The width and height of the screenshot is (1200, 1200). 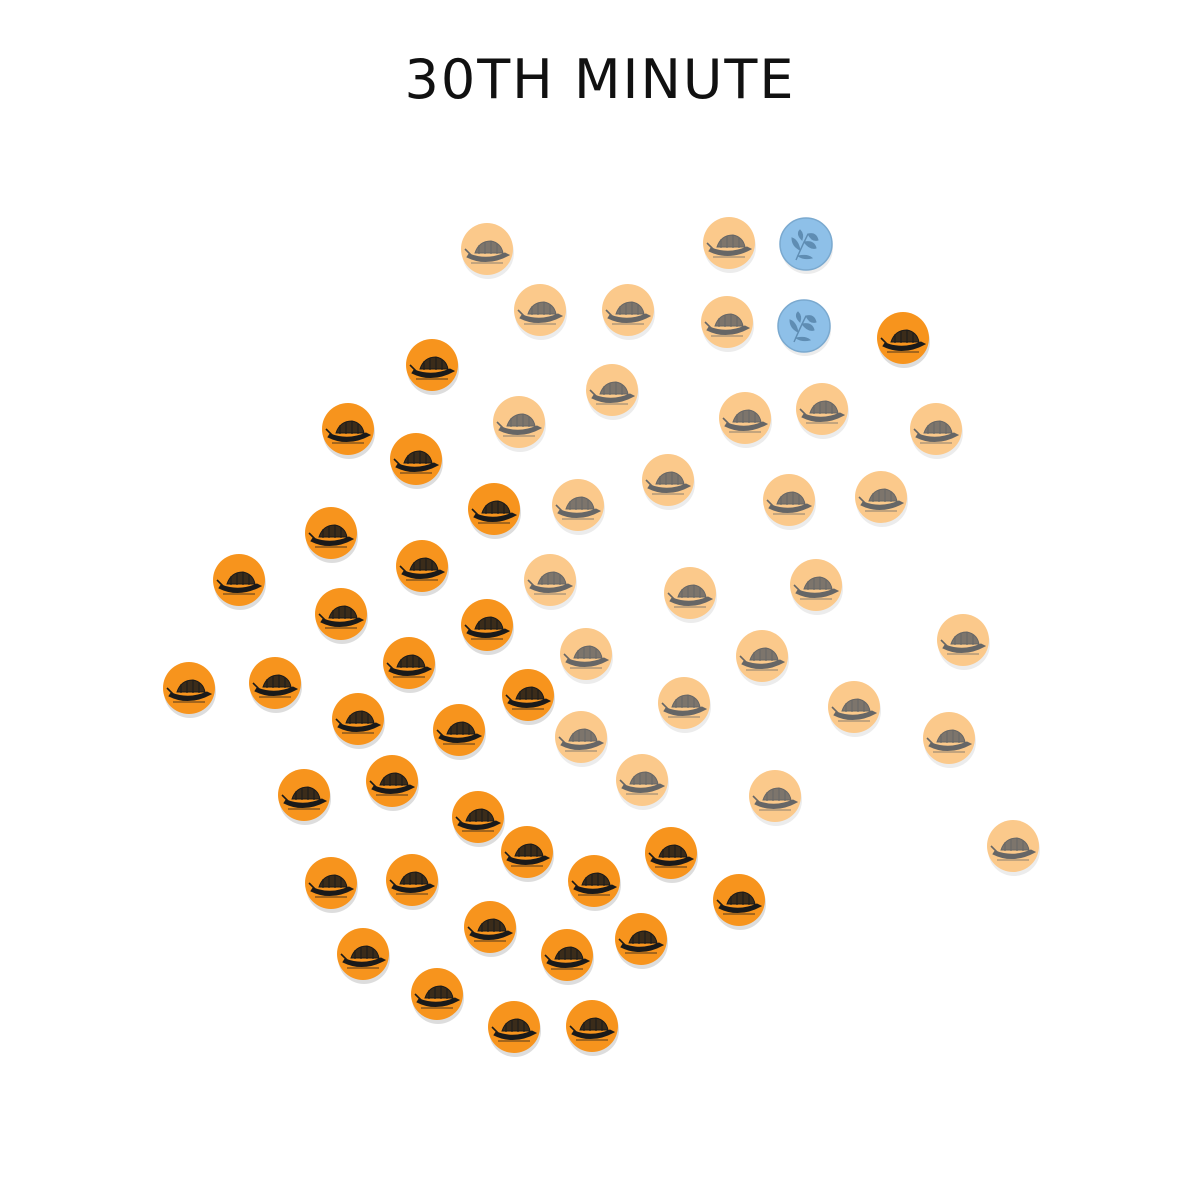 I want to click on page-title: 30TH MINUTE, so click(x=600, y=79).